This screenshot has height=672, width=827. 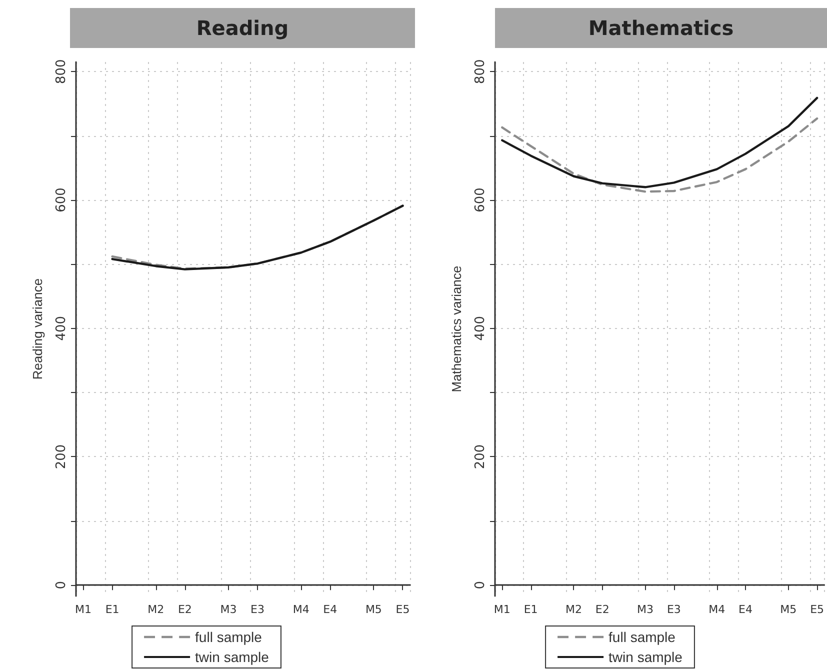 What do you see at coordinates (456, 329) in the screenshot?
I see `y-axis-title: Mathematics variance` at bounding box center [456, 329].